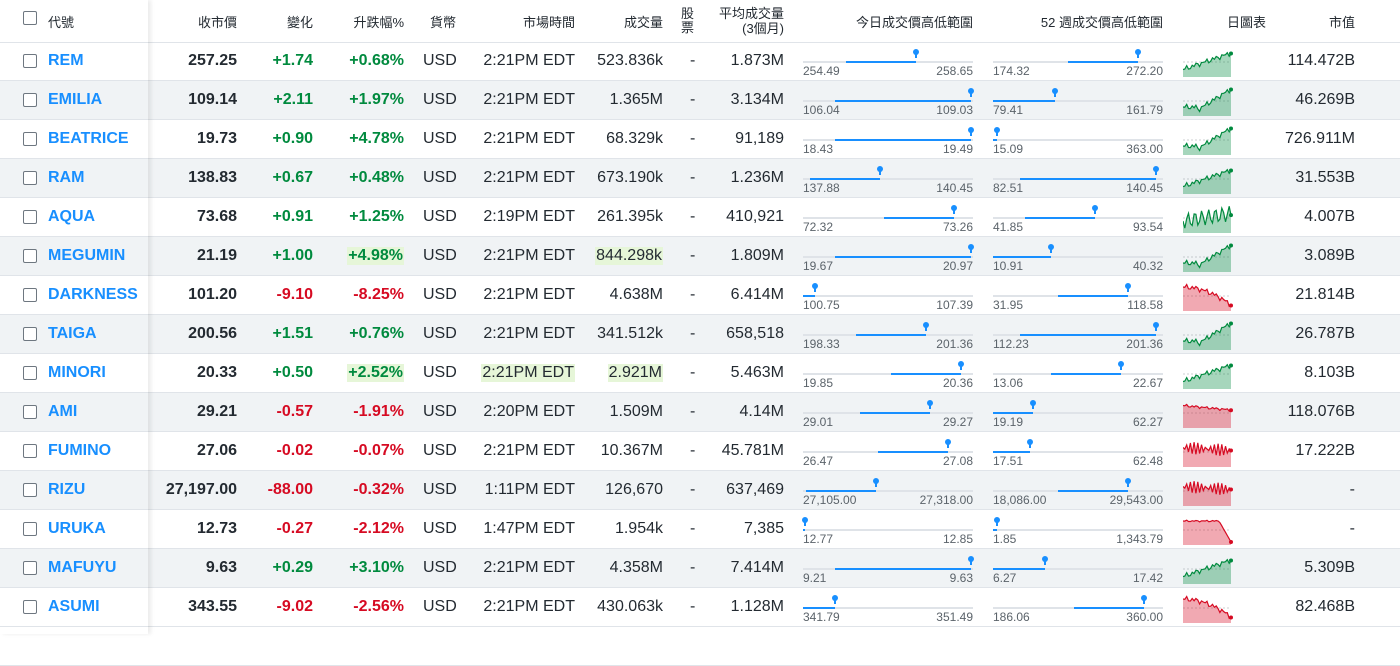 The width and height of the screenshot is (1400, 666). Describe the element at coordinates (88, 138) in the screenshot. I see `symbol-link: BEATRICE` at that location.